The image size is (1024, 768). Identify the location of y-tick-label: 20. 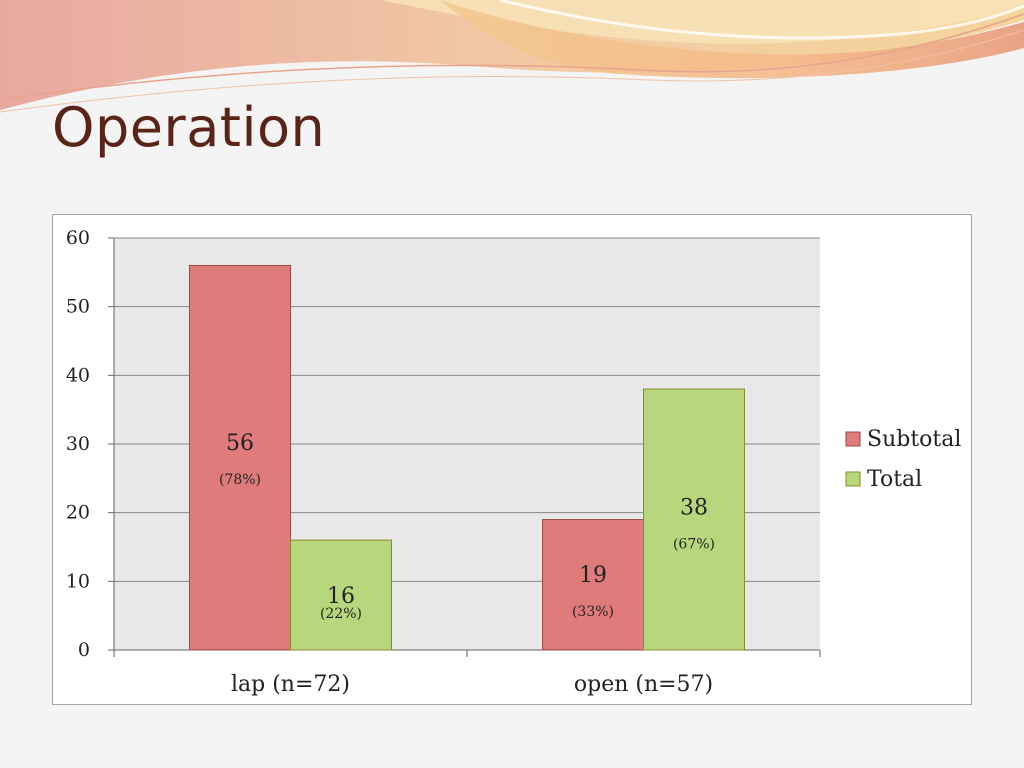
(78, 513).